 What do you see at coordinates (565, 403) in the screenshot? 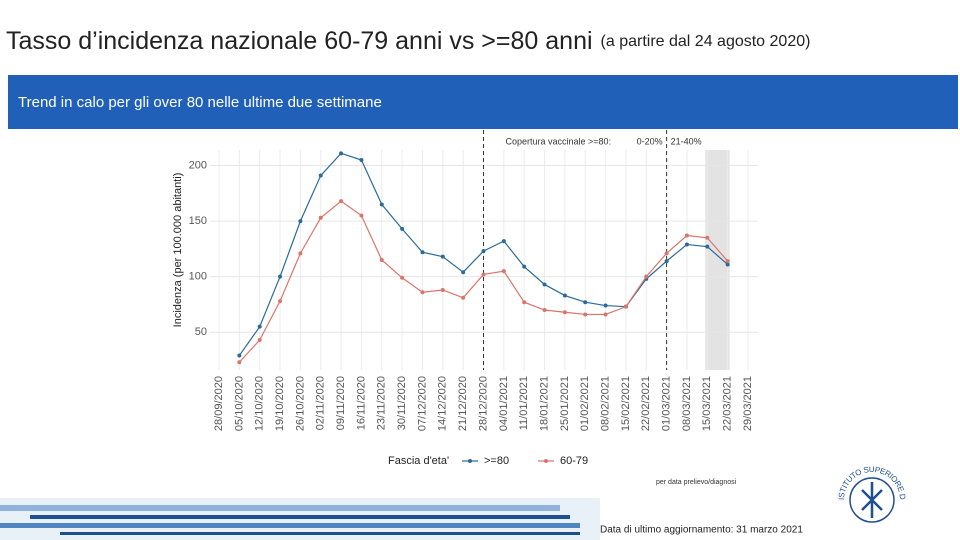
I see `x-tick-label: 25/01/2021` at bounding box center [565, 403].